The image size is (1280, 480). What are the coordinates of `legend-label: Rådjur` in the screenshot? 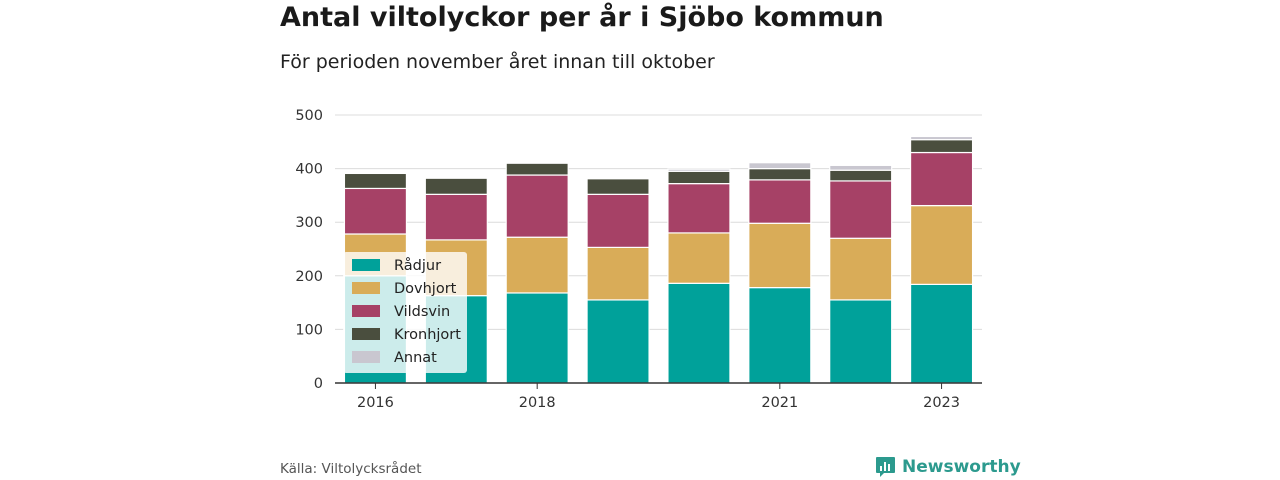 It's located at (417, 265).